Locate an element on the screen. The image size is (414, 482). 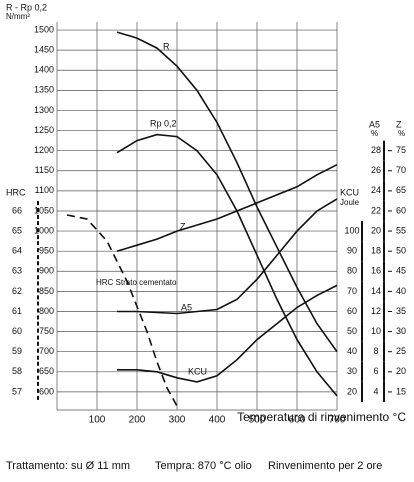
y-tick-label: 55 is located at coordinates (401, 230).